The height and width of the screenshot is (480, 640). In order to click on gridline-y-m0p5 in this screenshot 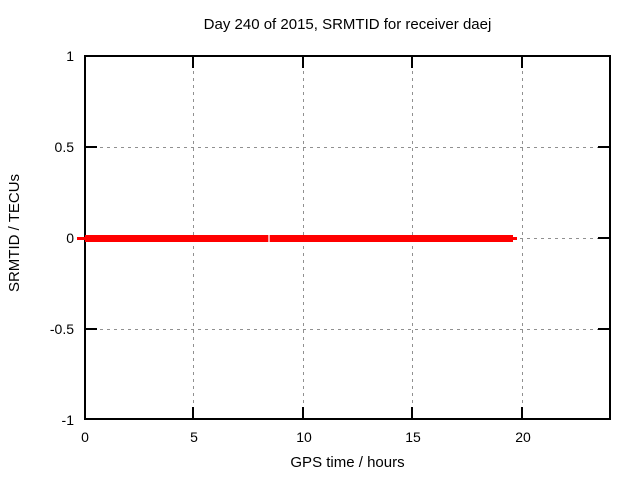, I will do `click(347, 329)`.